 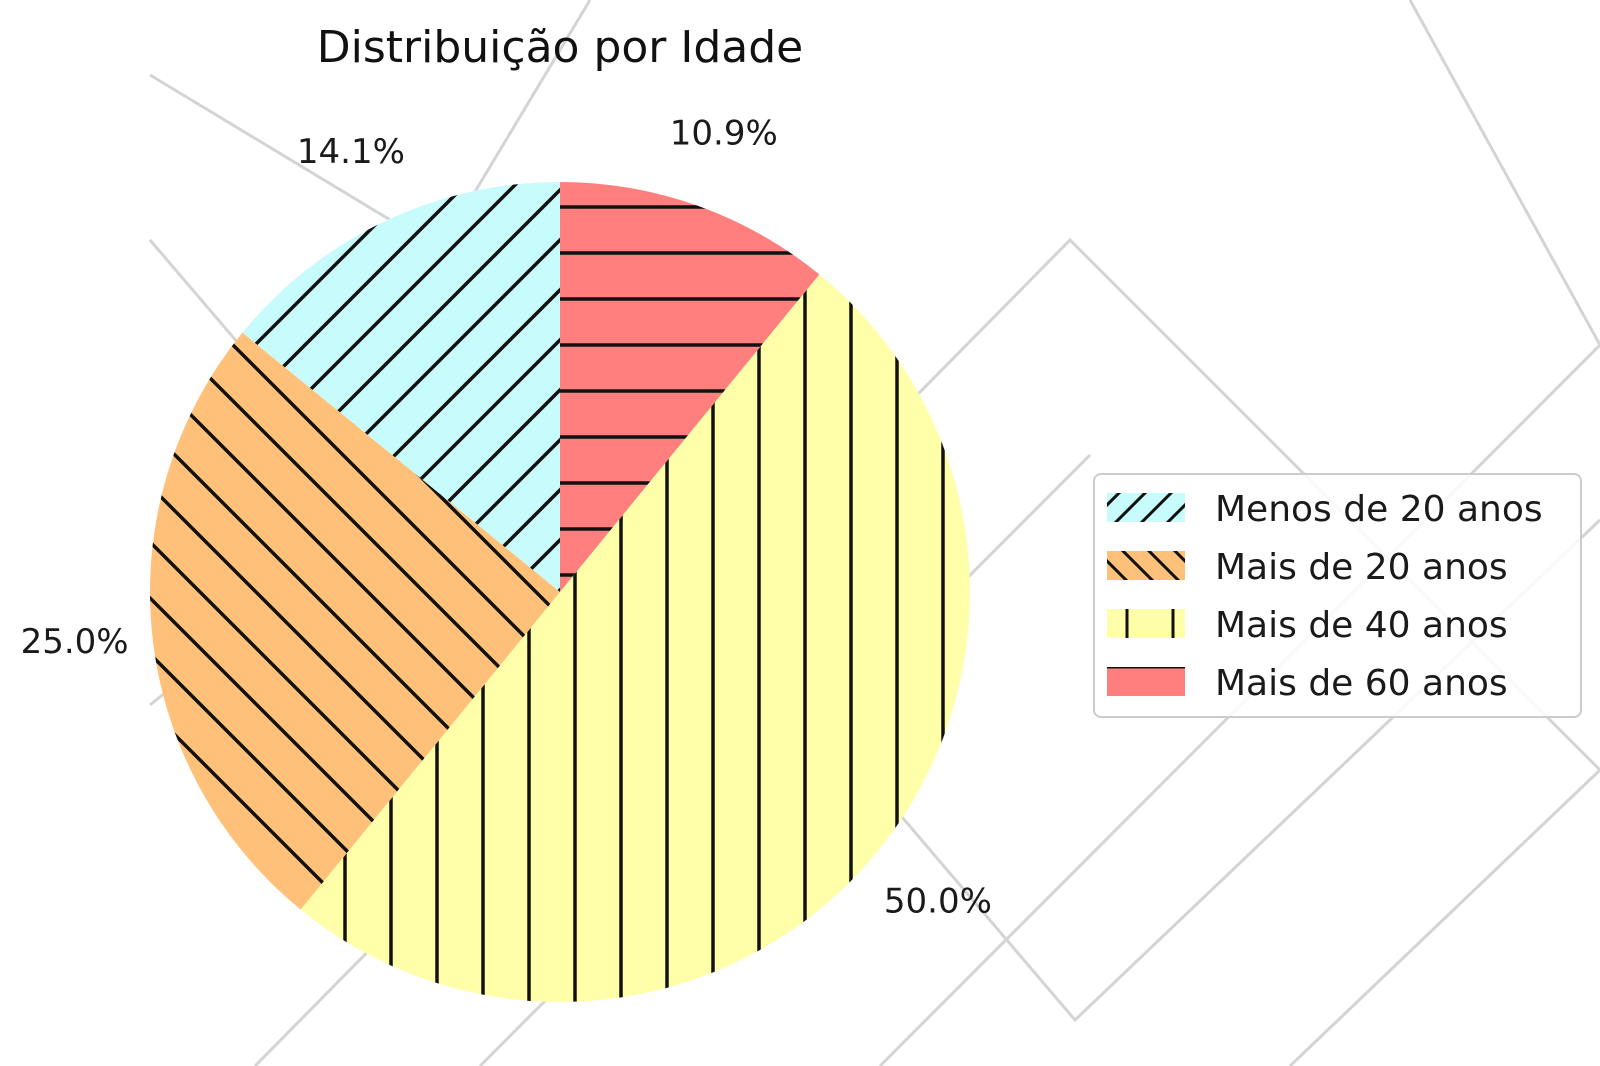 I want to click on slice-mais-de-60-anos-hatch, so click(x=690, y=387).